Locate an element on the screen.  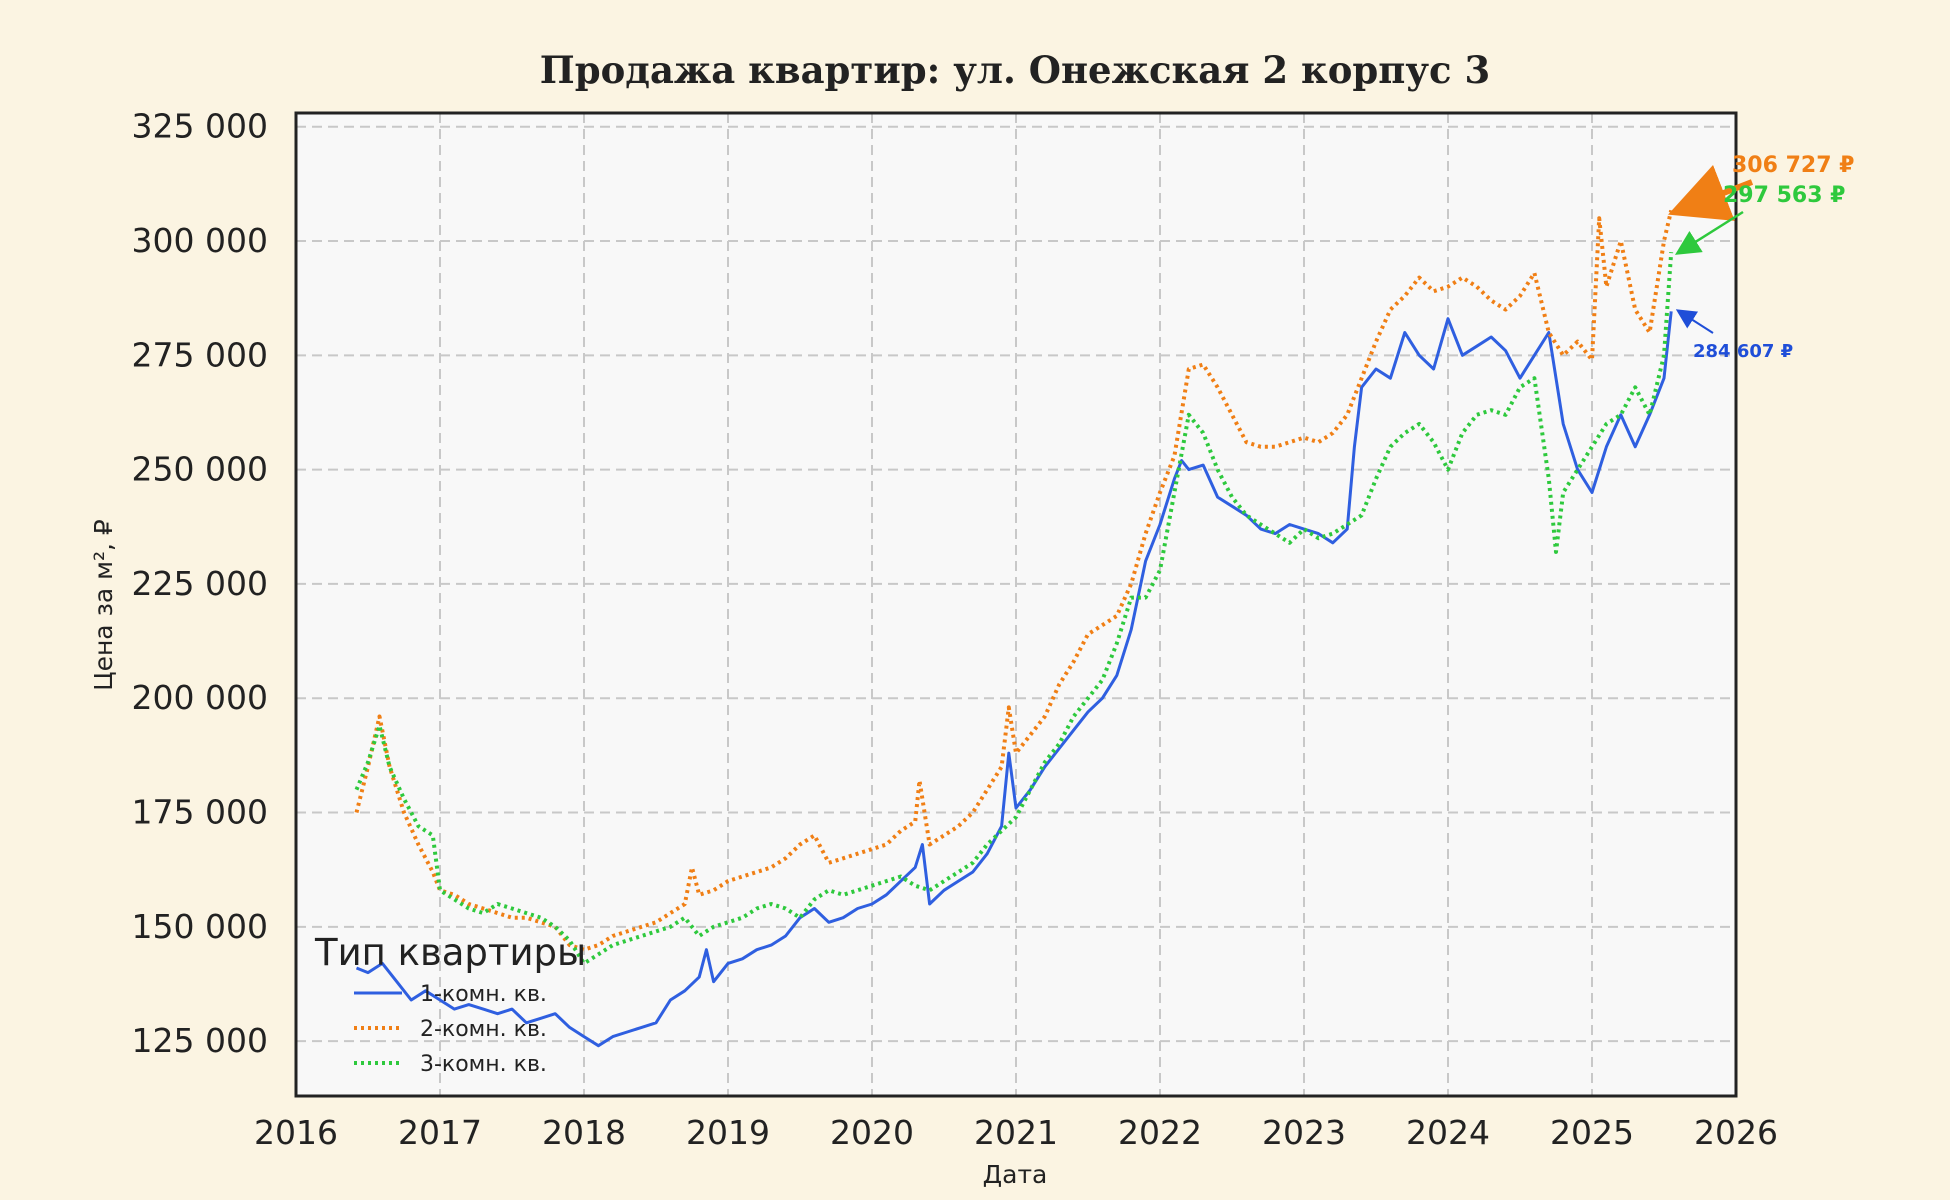
y-tick-label: 175 000 is located at coordinates (200, 812).